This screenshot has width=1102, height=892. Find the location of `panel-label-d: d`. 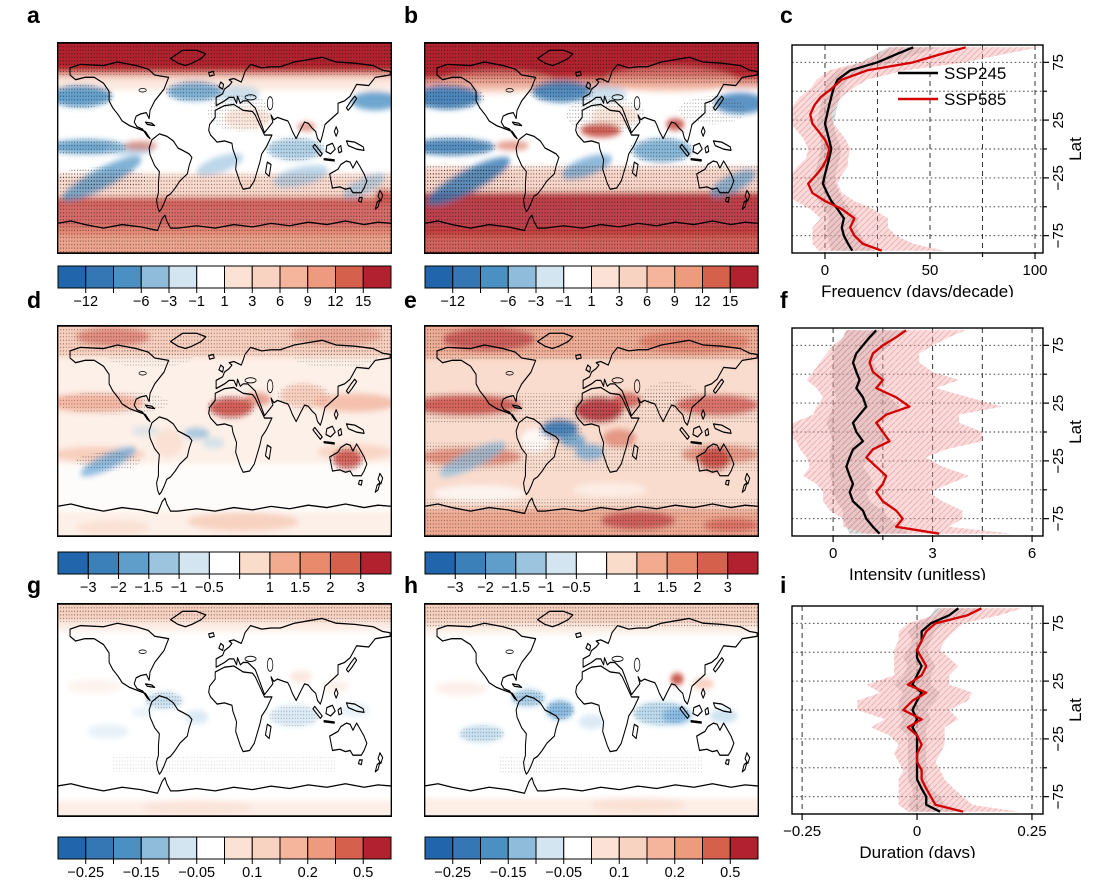

panel-label-d: d is located at coordinates (34, 300).